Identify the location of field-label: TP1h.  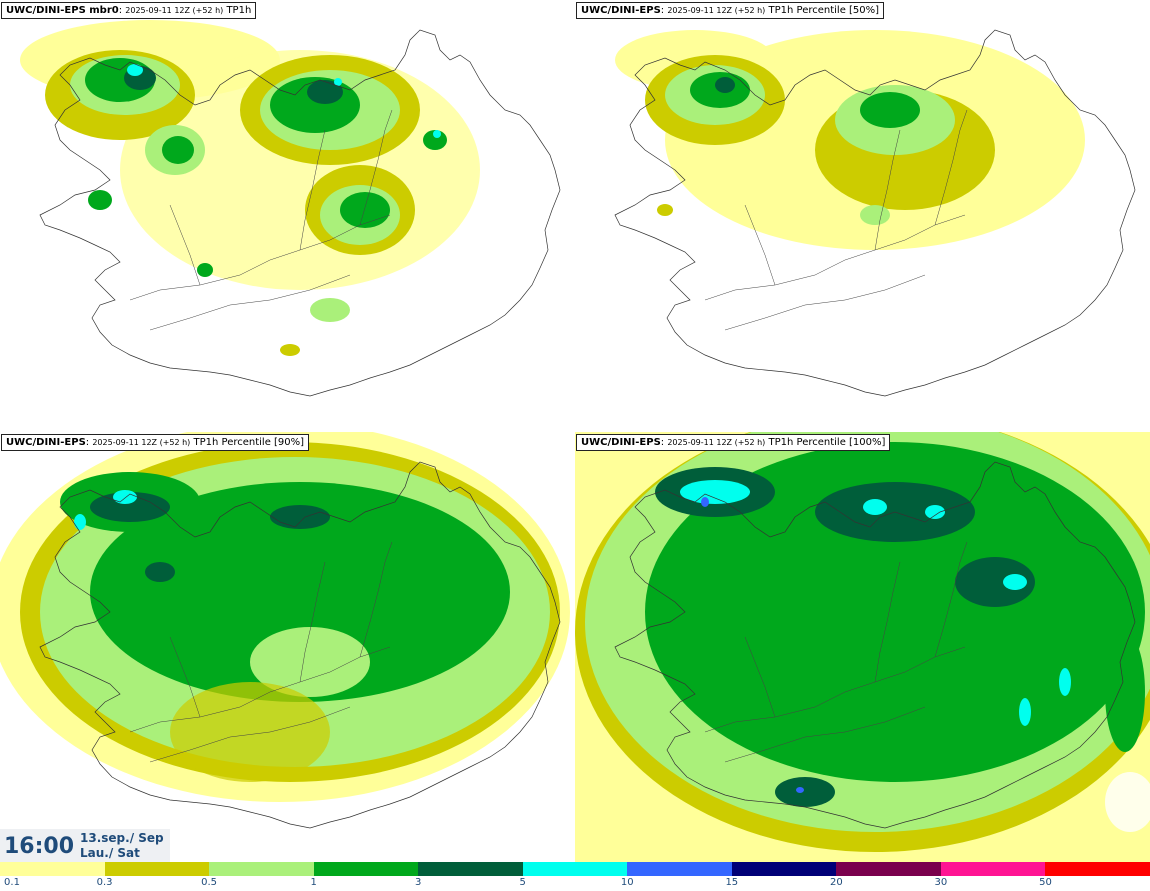
(239, 10).